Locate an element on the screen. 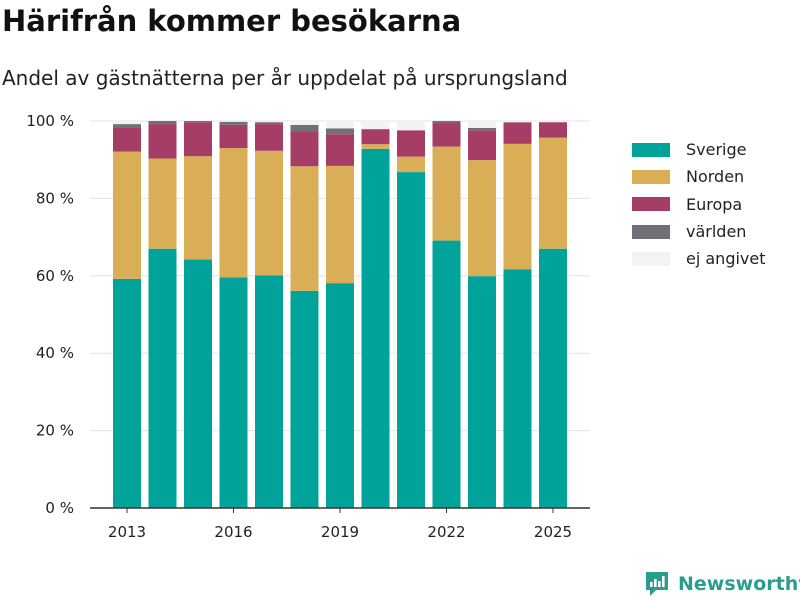 Image resolution: width=800 pixels, height=600 pixels. brand-name: Newsworthy is located at coordinates (739, 584).